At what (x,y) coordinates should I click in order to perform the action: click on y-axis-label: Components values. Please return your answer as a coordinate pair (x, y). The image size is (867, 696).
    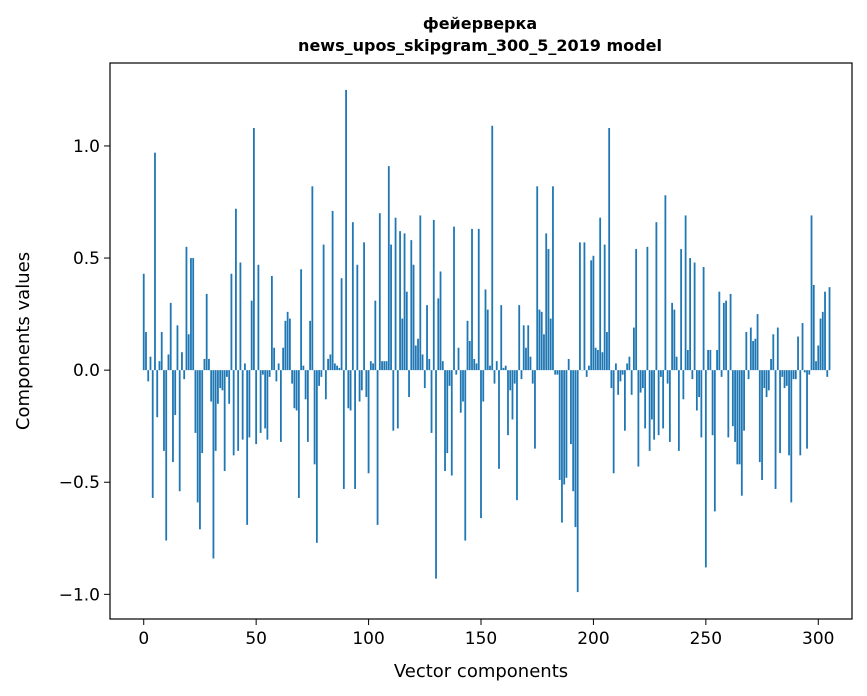
    Looking at the image, I should click on (23, 341).